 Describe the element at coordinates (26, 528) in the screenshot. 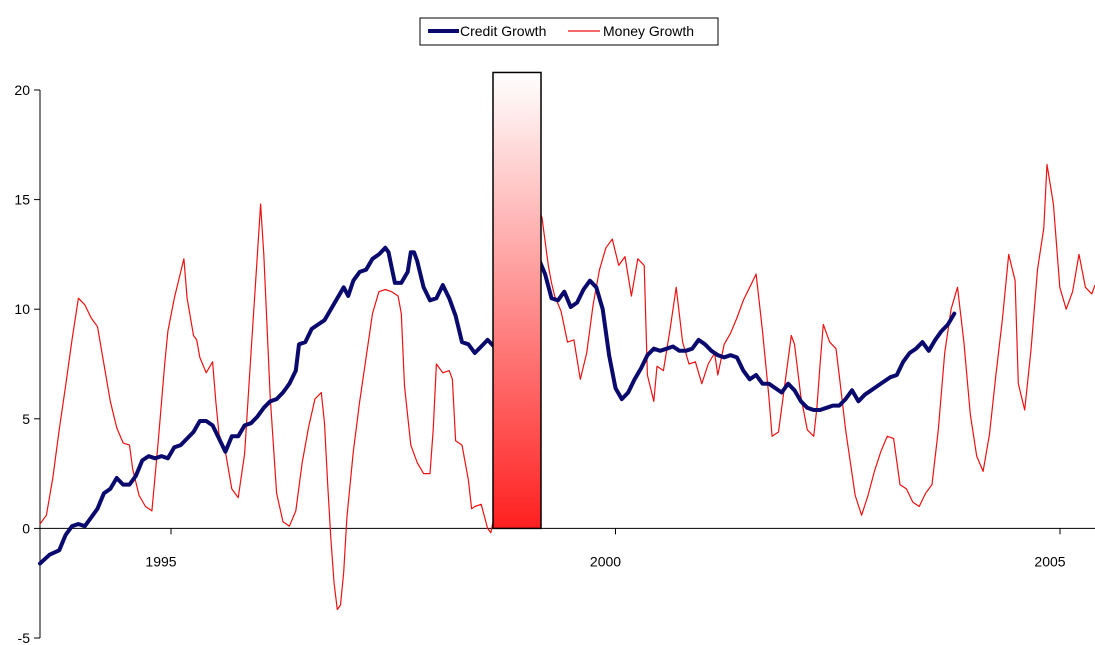

I see `y-tick-label: 0` at that location.